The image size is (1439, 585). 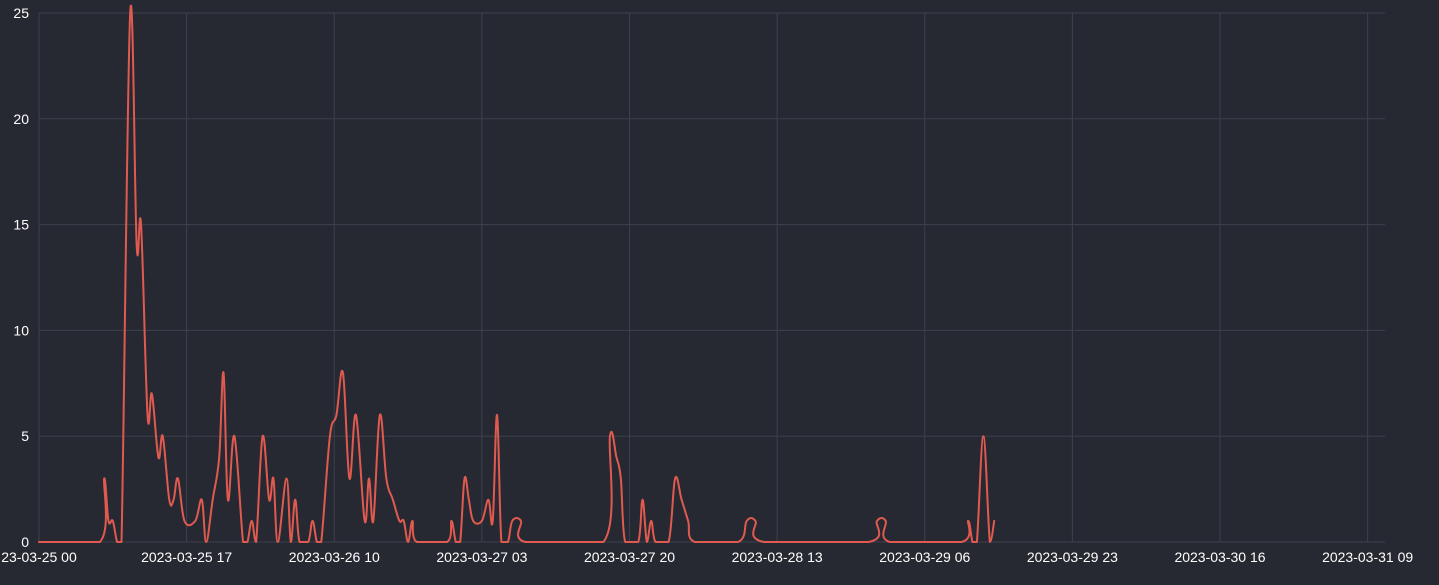 I want to click on x-tick-label: 2023-03-31 09, so click(x=1367, y=557).